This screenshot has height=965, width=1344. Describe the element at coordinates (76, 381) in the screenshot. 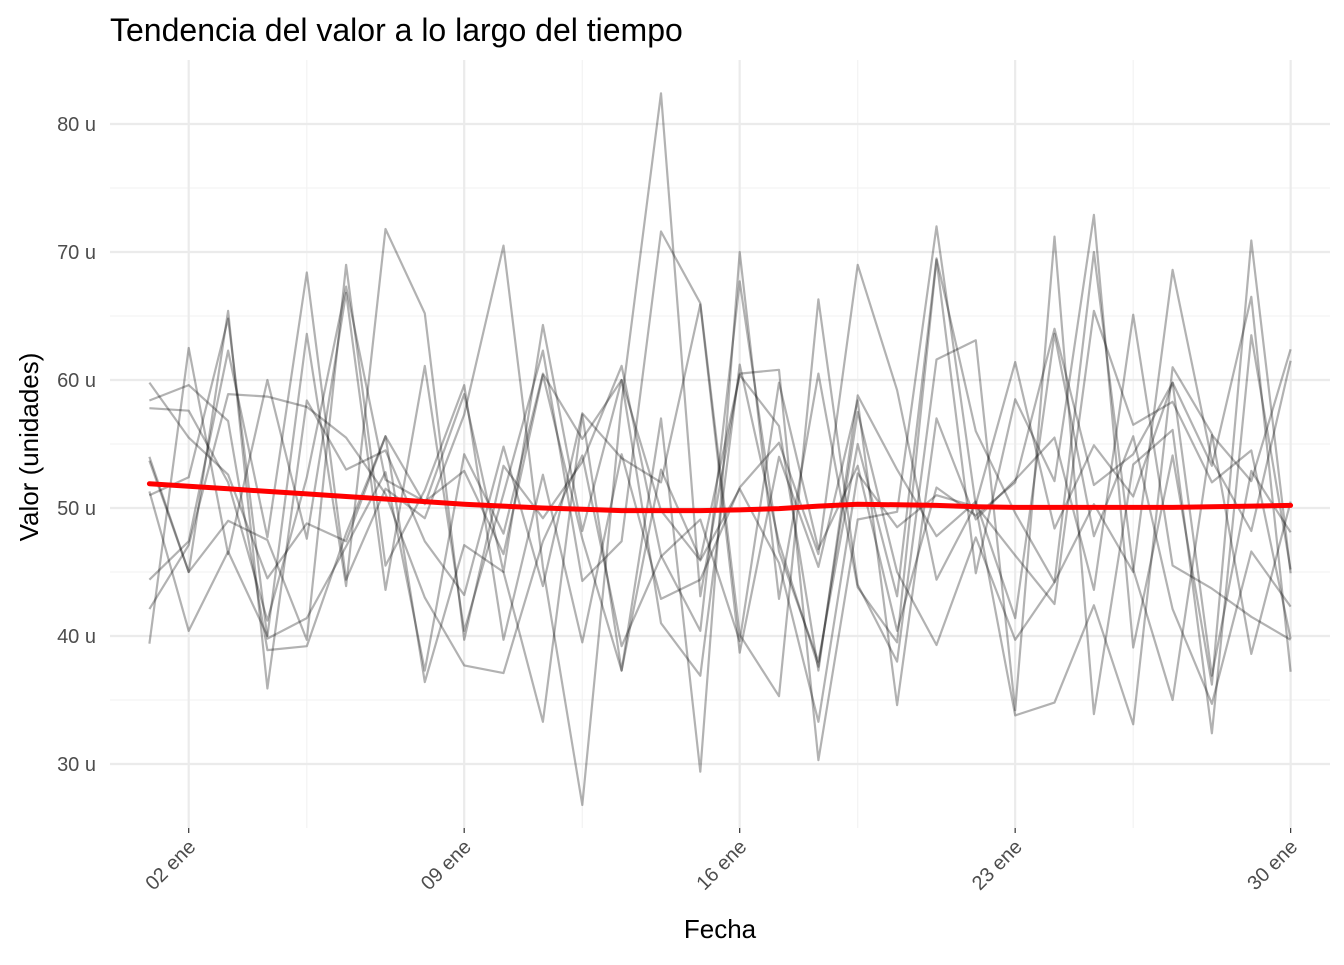

I see `y-tick-label: 60 u` at that location.